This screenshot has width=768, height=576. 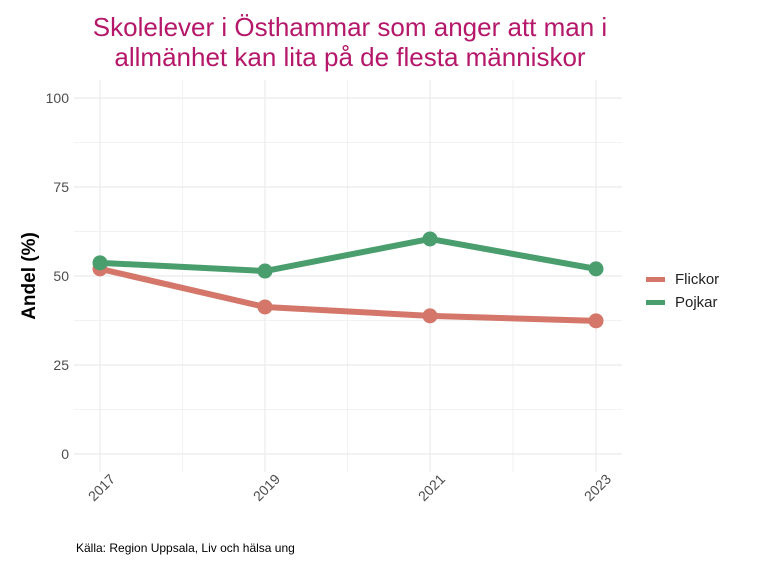 What do you see at coordinates (597, 487) in the screenshot?
I see `x-tick-label-2023: 2023` at bounding box center [597, 487].